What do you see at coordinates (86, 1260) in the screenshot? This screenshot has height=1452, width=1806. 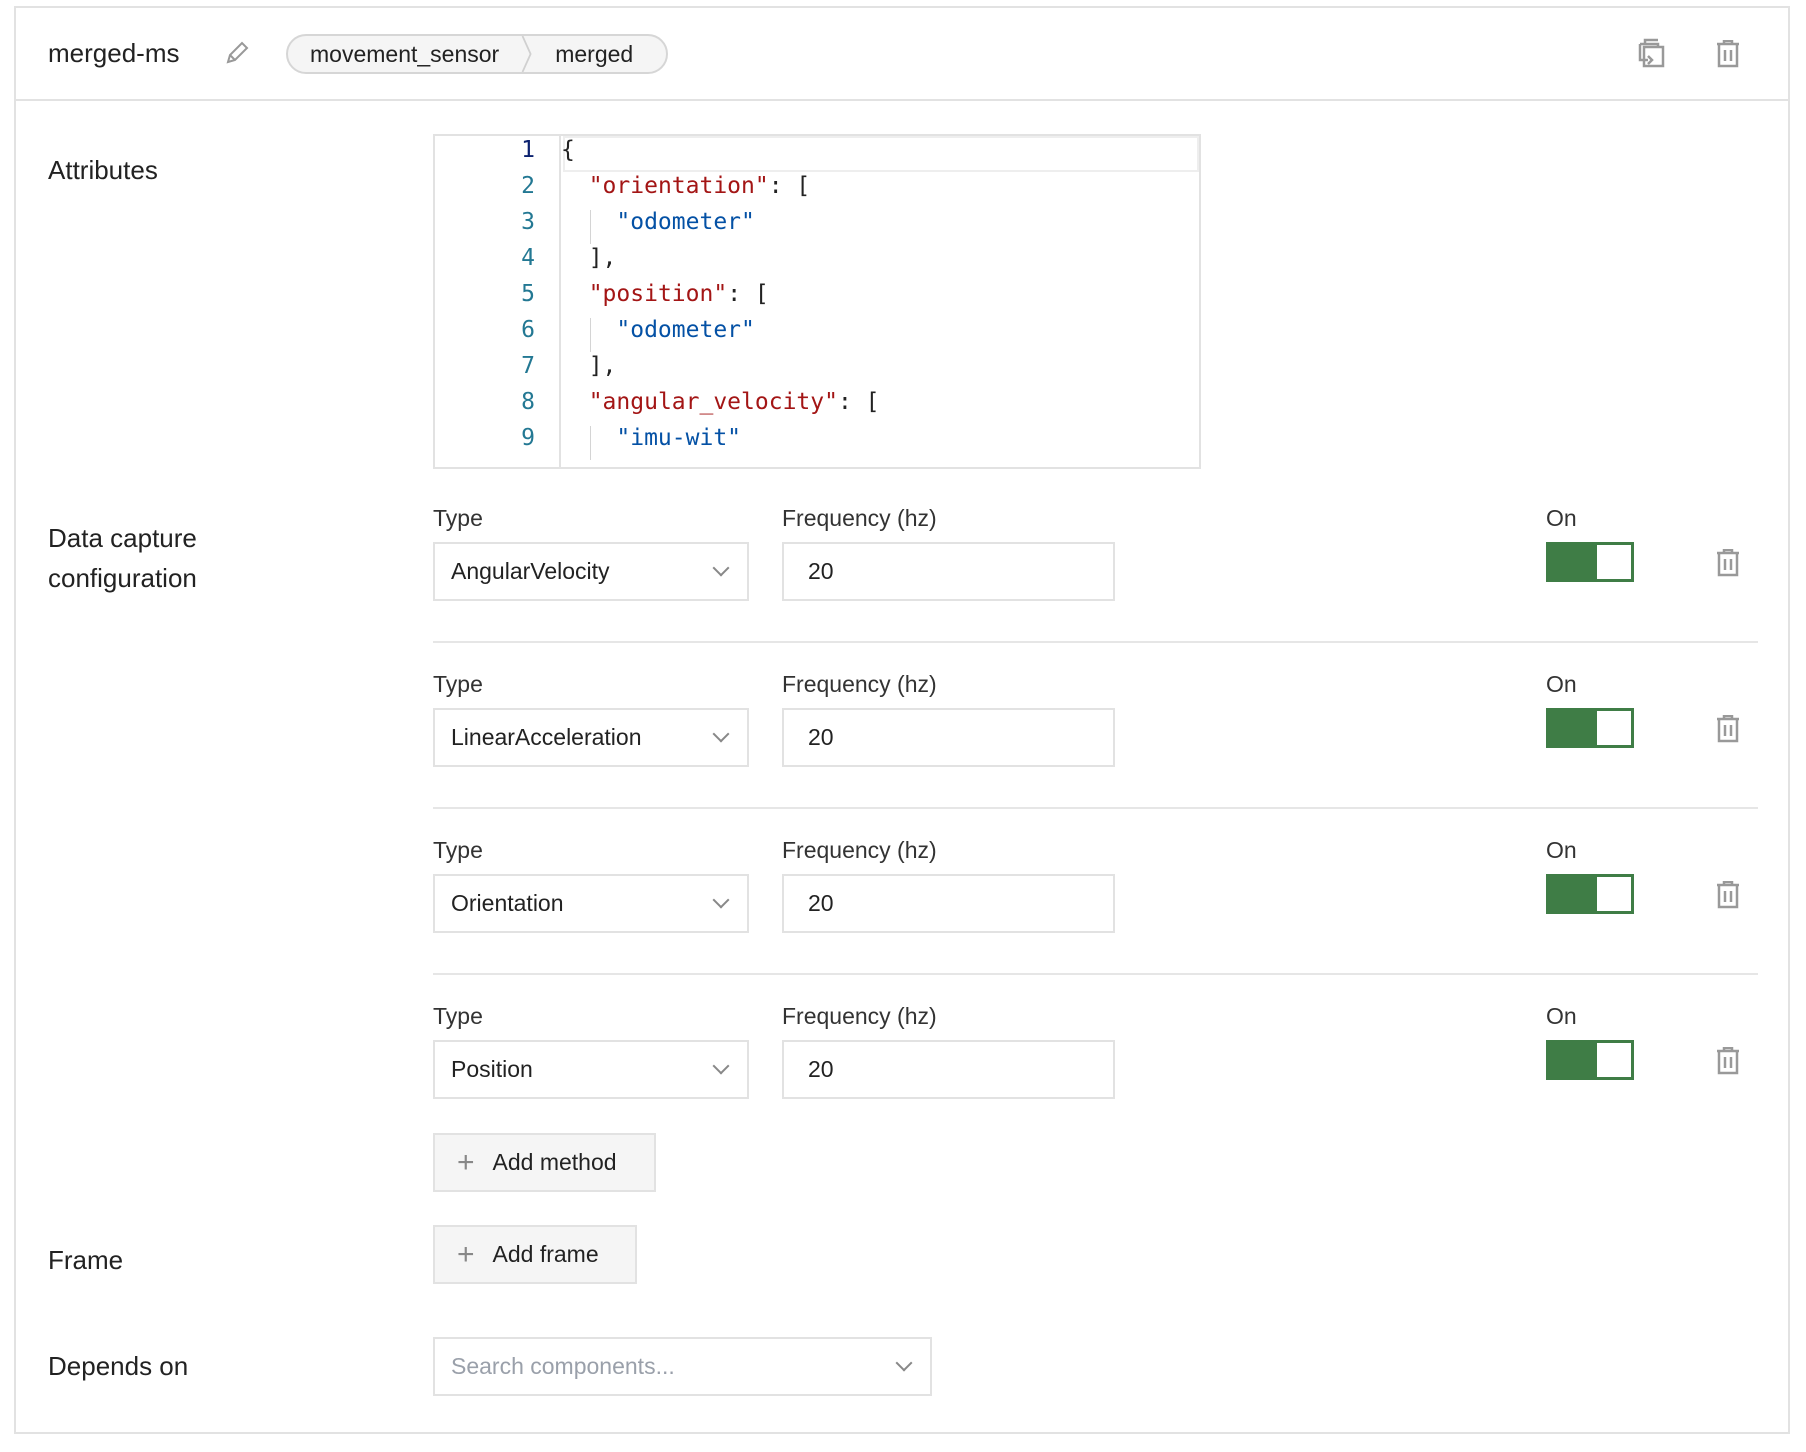 I see `frame-label: Frame` at bounding box center [86, 1260].